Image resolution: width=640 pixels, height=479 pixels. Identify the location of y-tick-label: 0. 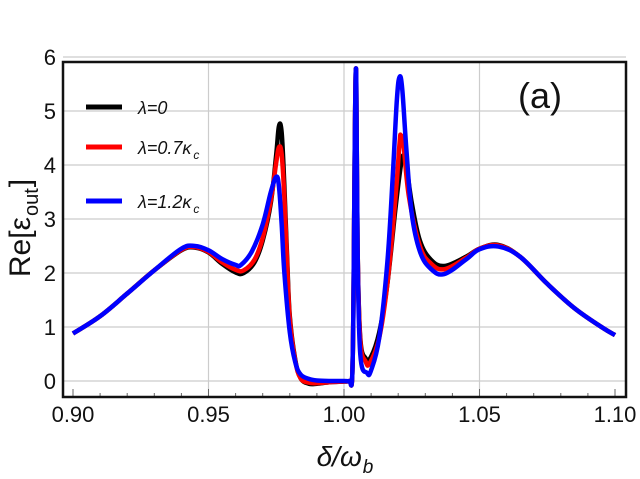
(50, 381).